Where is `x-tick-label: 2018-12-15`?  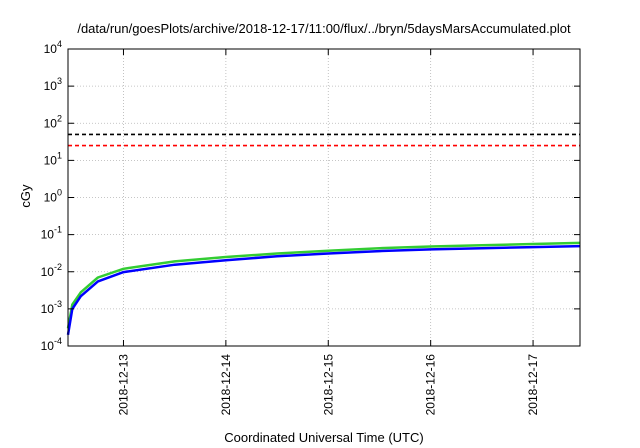 x-tick-label: 2018-12-15 is located at coordinates (328, 385).